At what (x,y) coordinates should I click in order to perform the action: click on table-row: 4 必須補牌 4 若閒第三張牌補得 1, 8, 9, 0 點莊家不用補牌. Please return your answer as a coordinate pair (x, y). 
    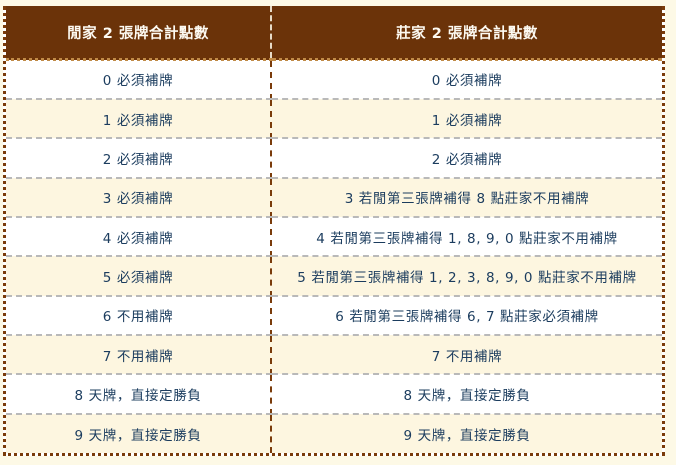
    Looking at the image, I should click on (334, 237).